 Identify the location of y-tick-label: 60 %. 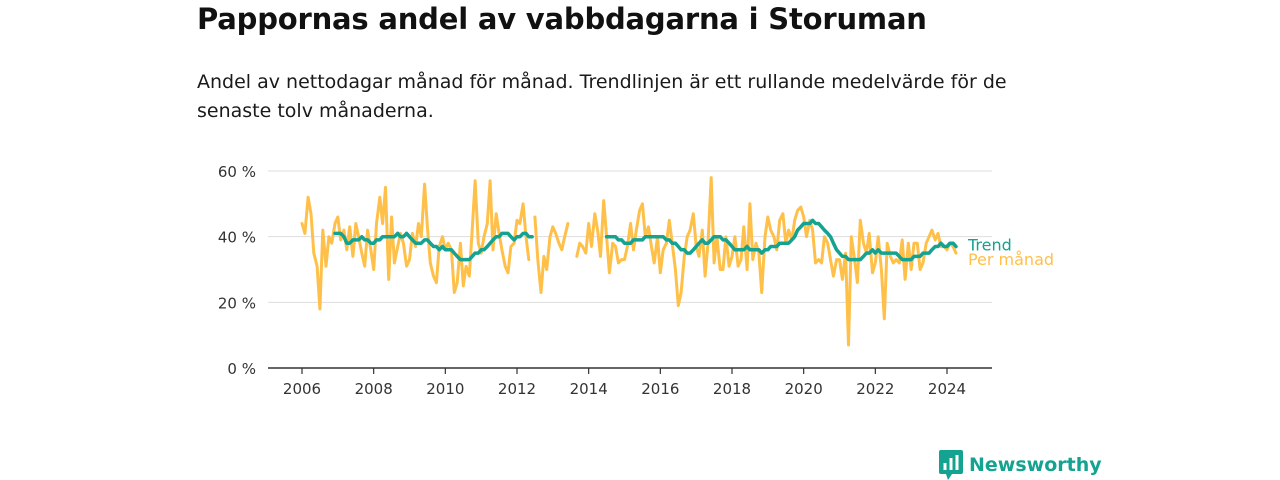
(237, 172).